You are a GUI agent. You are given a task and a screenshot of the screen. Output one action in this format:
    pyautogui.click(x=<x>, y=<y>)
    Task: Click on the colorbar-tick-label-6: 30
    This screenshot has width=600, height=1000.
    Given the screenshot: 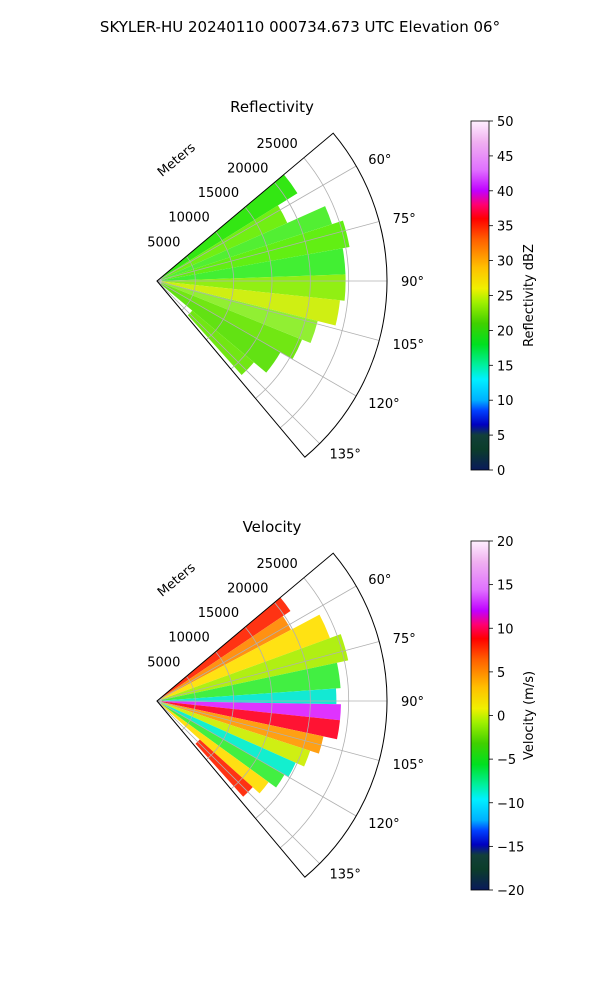 What is the action you would take?
    pyautogui.click(x=505, y=262)
    